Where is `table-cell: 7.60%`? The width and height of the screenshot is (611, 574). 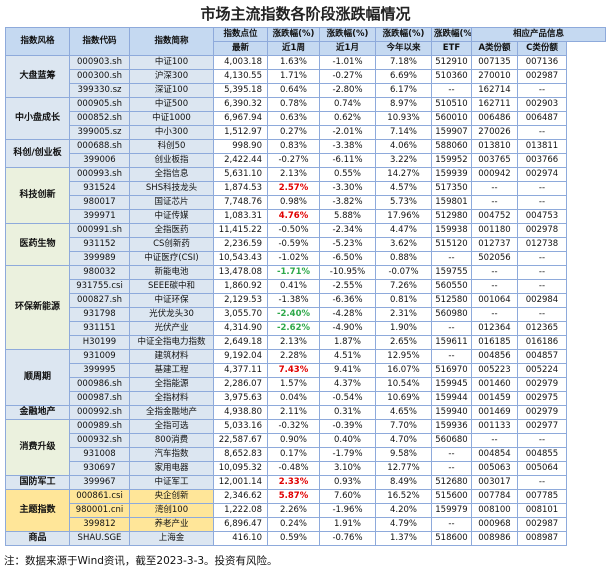 table-cell: 7.60% is located at coordinates (347, 496).